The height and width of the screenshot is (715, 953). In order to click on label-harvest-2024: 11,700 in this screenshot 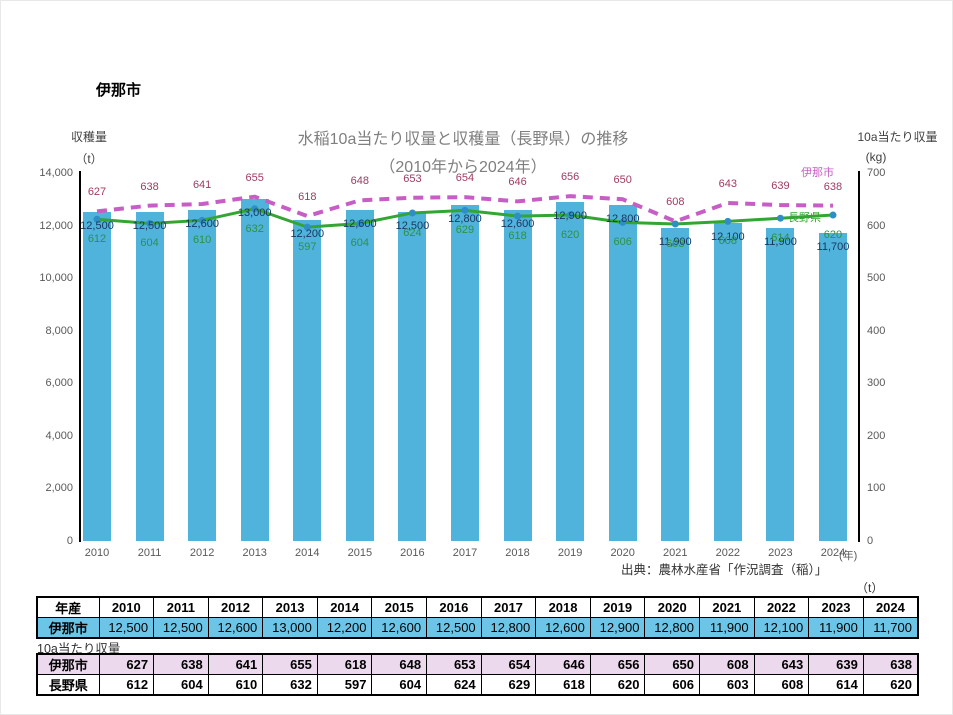, I will do `click(833, 247)`.